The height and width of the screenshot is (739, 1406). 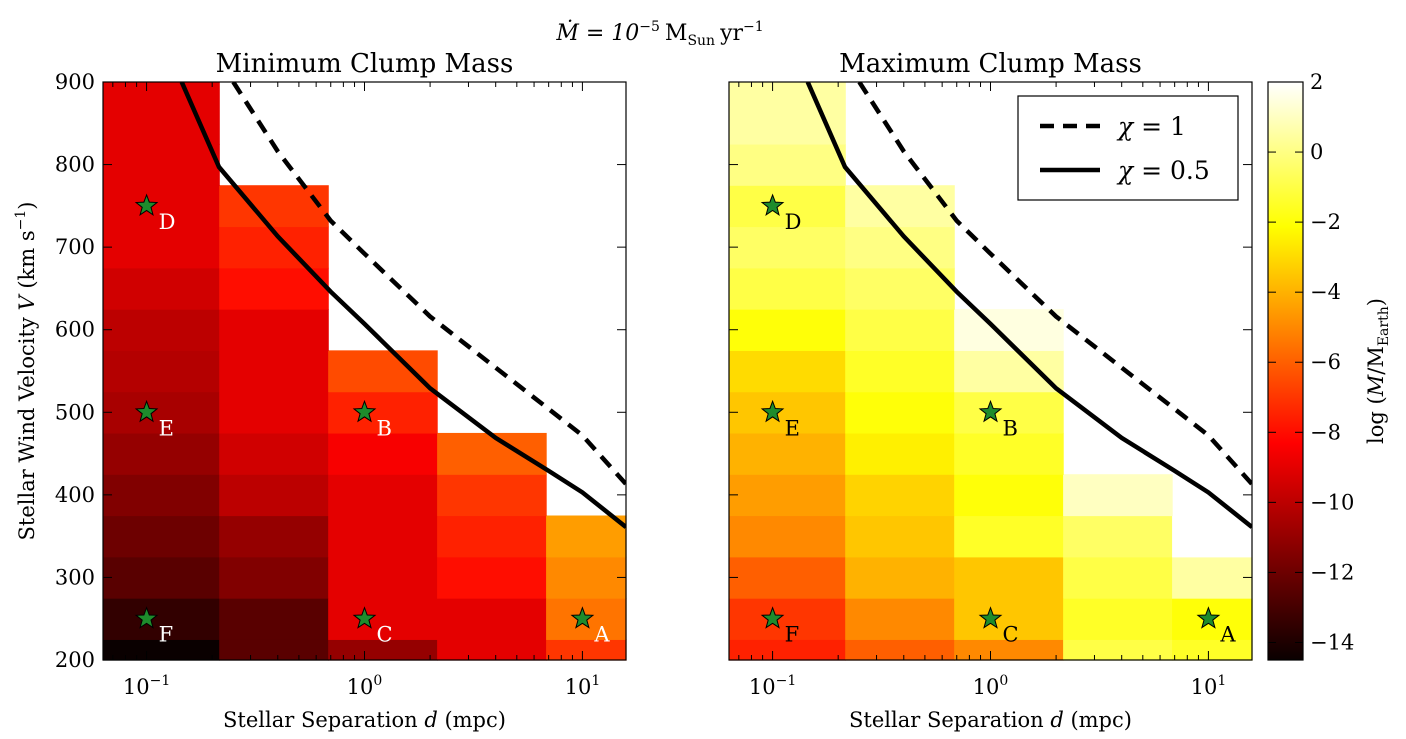 What do you see at coordinates (1325, 432) in the screenshot?
I see `colorbar-tick-label: −8` at bounding box center [1325, 432].